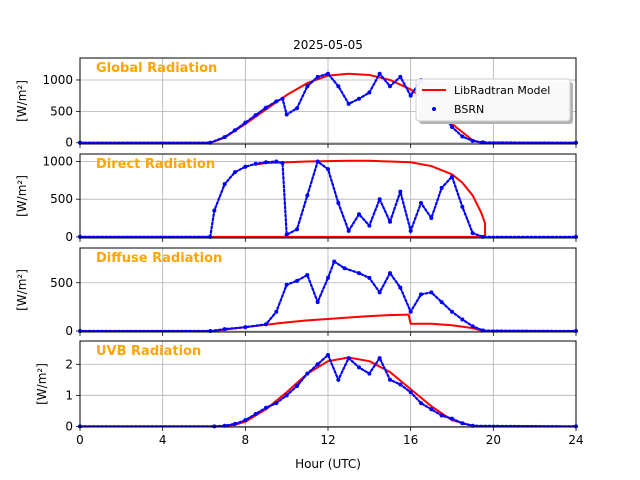 The height and width of the screenshot is (480, 640). What do you see at coordinates (163, 440) in the screenshot?
I see `x-tick-label: 4` at bounding box center [163, 440].